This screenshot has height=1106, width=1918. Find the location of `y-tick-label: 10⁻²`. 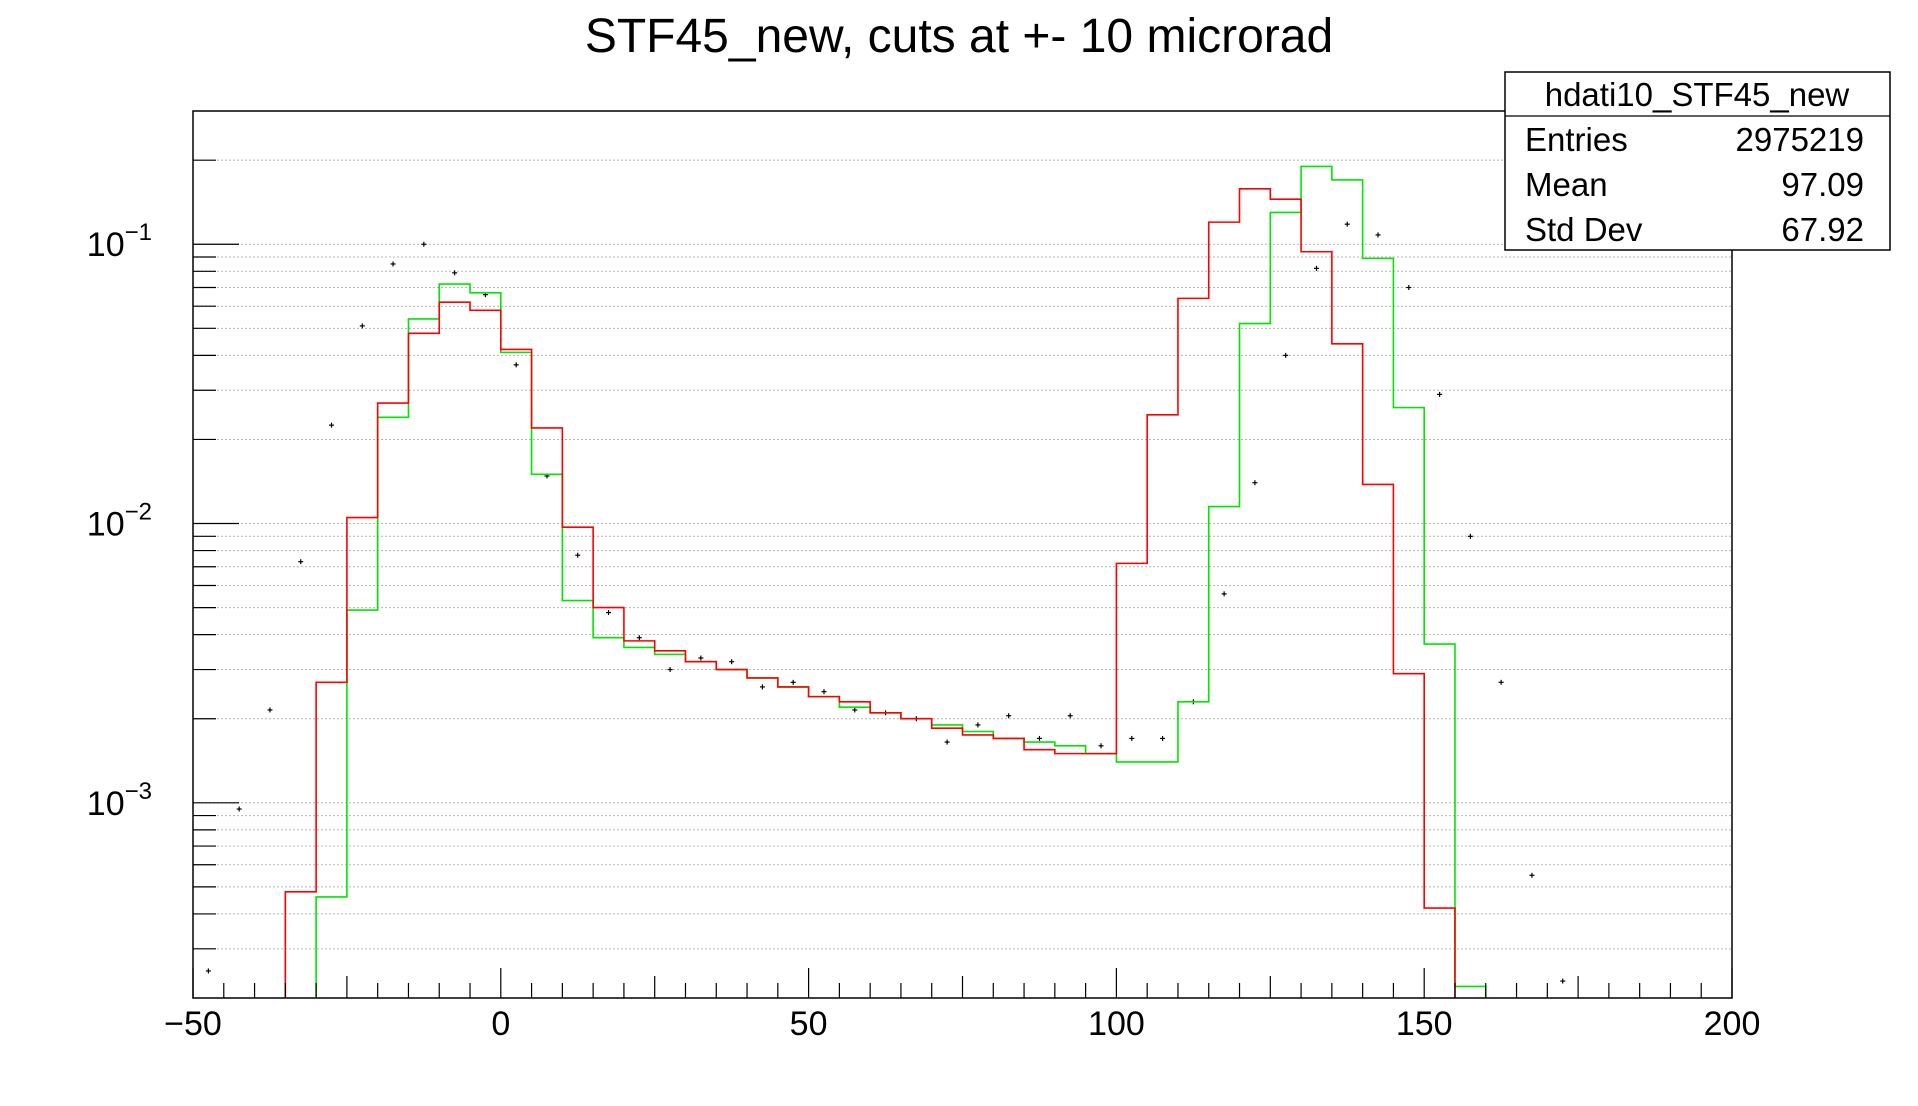

y-tick-label: 10⁻² is located at coordinates (119, 521).